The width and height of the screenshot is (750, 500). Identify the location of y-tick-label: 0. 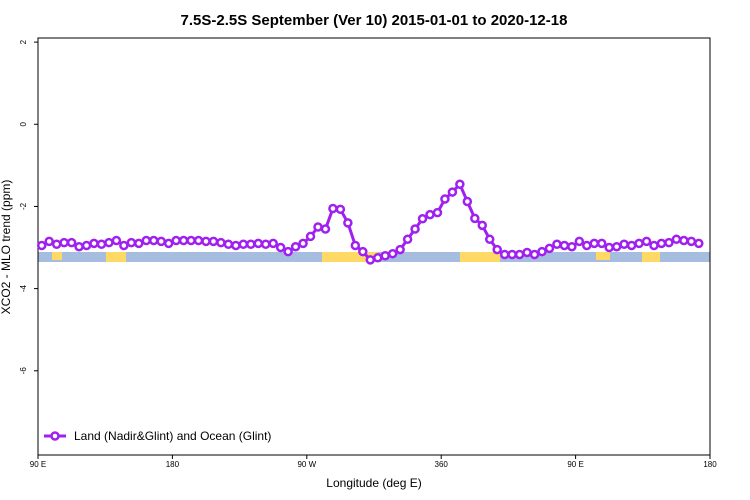
(23, 124).